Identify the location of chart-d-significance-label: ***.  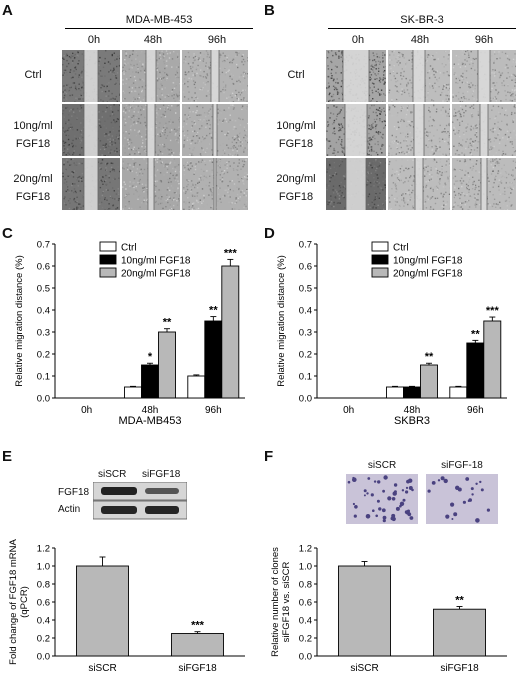
(493, 311).